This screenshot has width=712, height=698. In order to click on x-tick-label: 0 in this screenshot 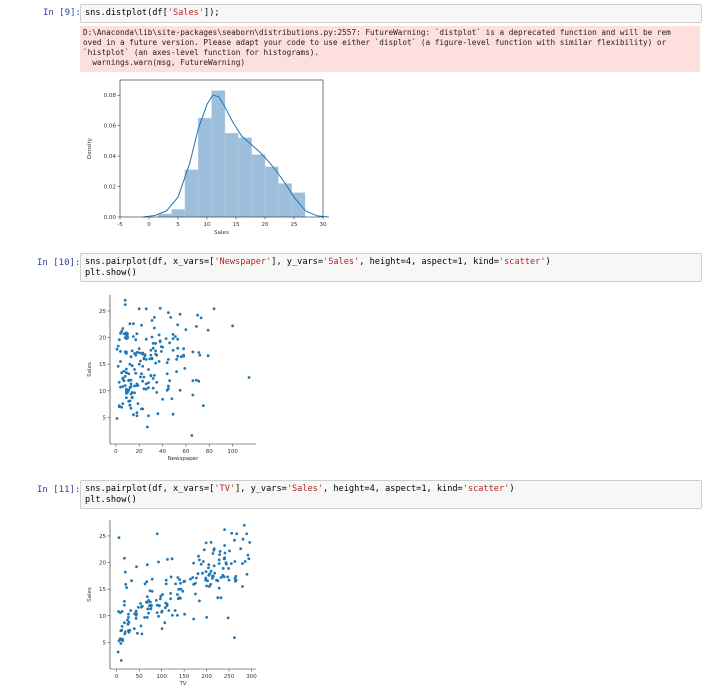, I will do `click(116, 452)`.